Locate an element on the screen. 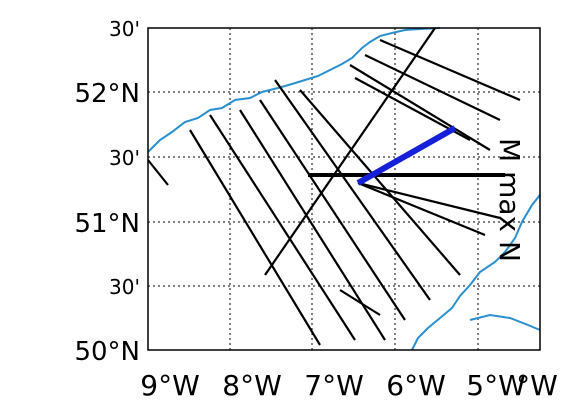 The image size is (561, 410). y-axis-labels: 30' 52°N 30' 51°N 30' 50°N is located at coordinates (107, 192).